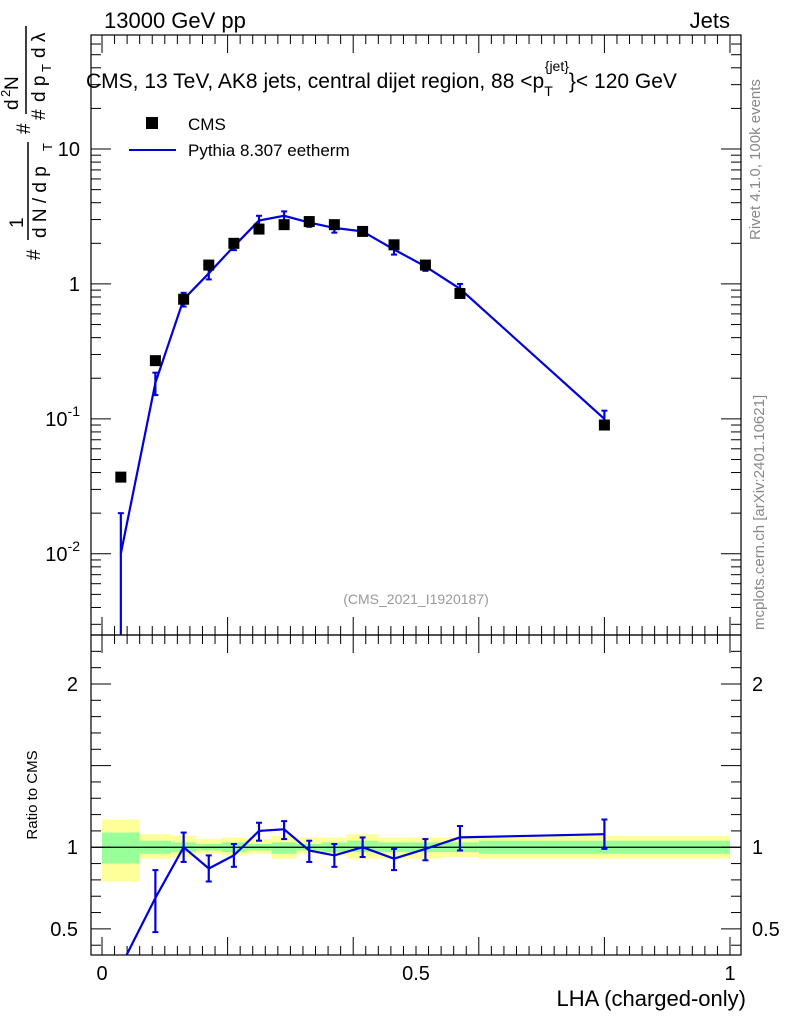 This screenshot has height=1024, width=786. What do you see at coordinates (755, 159) in the screenshot?
I see `rivet-version-label: Rivet 4.1.0, 100k events` at bounding box center [755, 159].